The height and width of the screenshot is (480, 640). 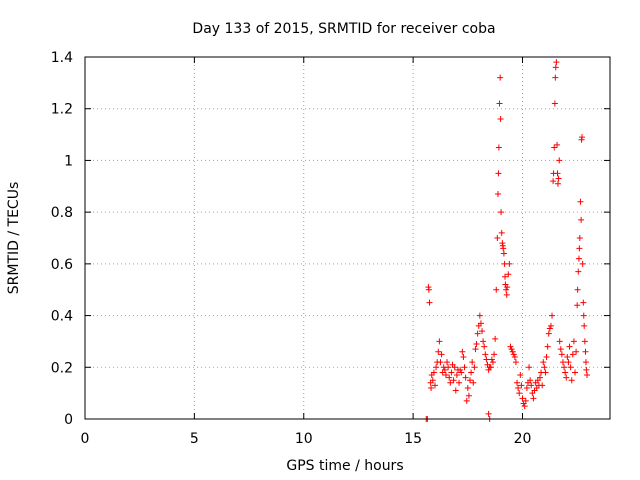 What do you see at coordinates (304, 439) in the screenshot?
I see `x-tick-label: 10` at bounding box center [304, 439].